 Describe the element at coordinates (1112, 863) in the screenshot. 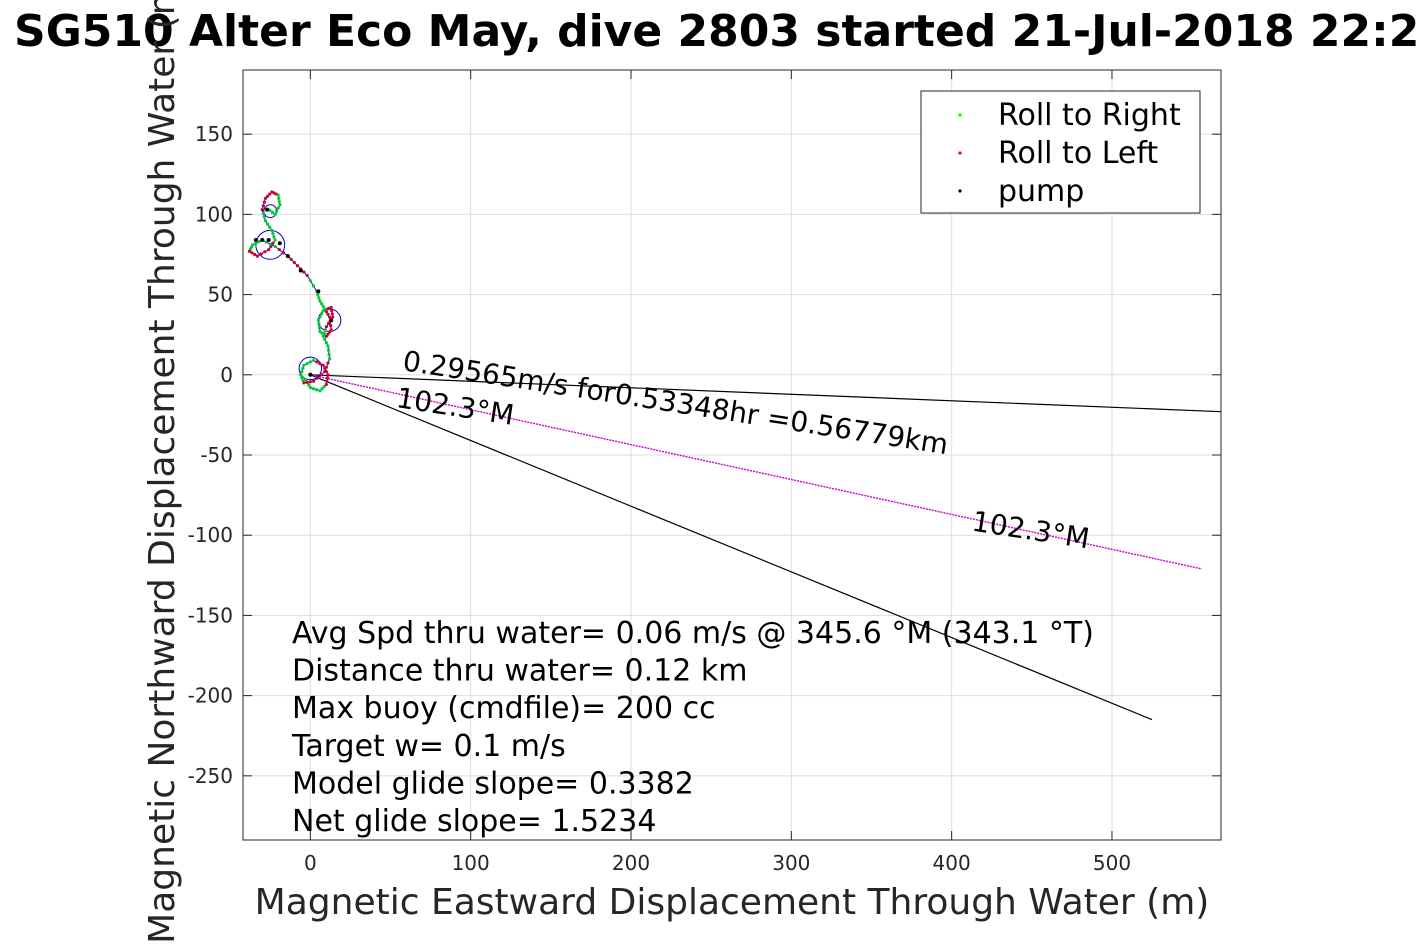

I see `x-tick-label: 500` at that location.